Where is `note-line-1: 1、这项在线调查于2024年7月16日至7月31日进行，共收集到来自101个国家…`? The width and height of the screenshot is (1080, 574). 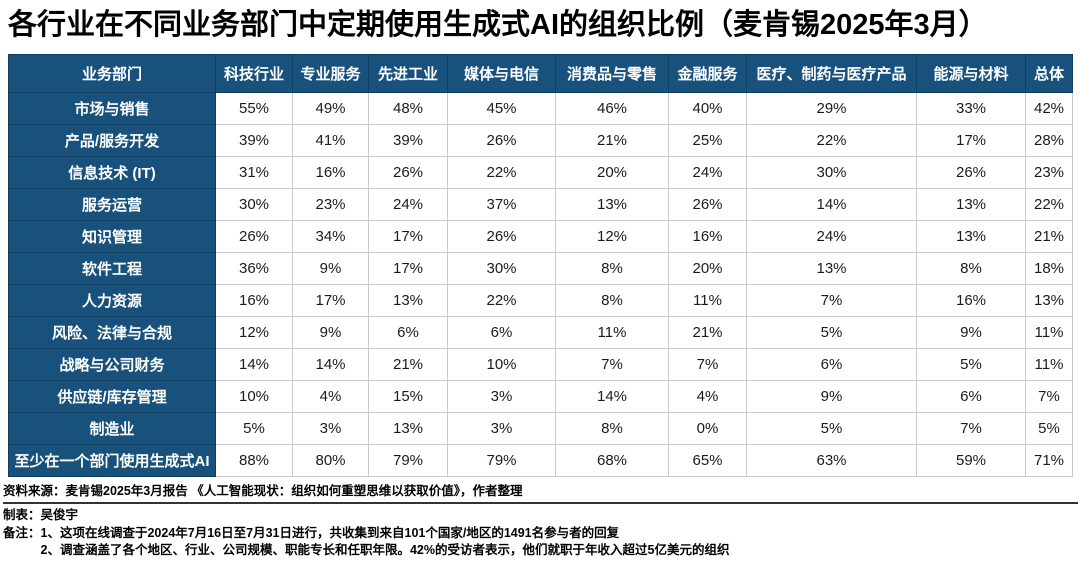
note-line-1: 1、这项在线调查于2024年7月16日至7月31日进行，共收集到来自101个国家… is located at coordinates (330, 533).